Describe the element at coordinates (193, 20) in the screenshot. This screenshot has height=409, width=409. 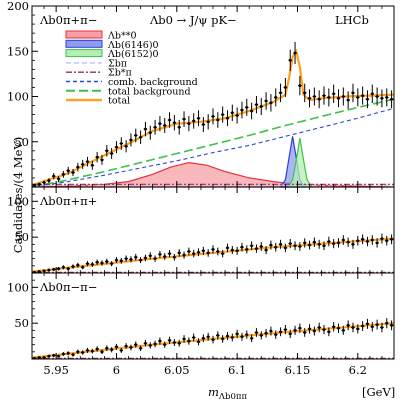
I see `decay-label: Λb0 → J/ψ pK−` at that location.